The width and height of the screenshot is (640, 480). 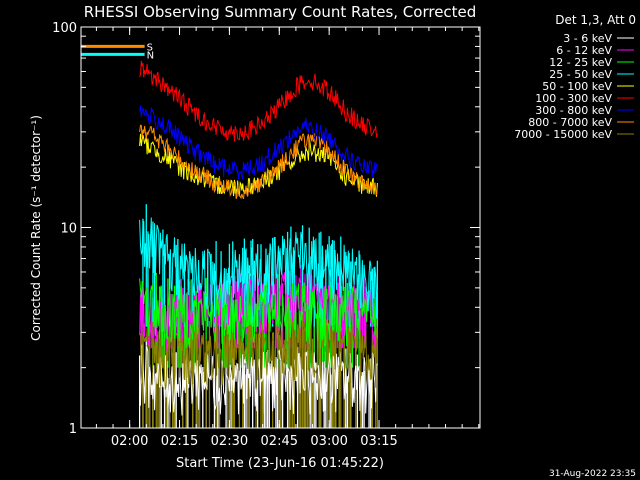 I want to click on footer-timestamp: 31-Aug-2022 23:35, so click(x=592, y=474).